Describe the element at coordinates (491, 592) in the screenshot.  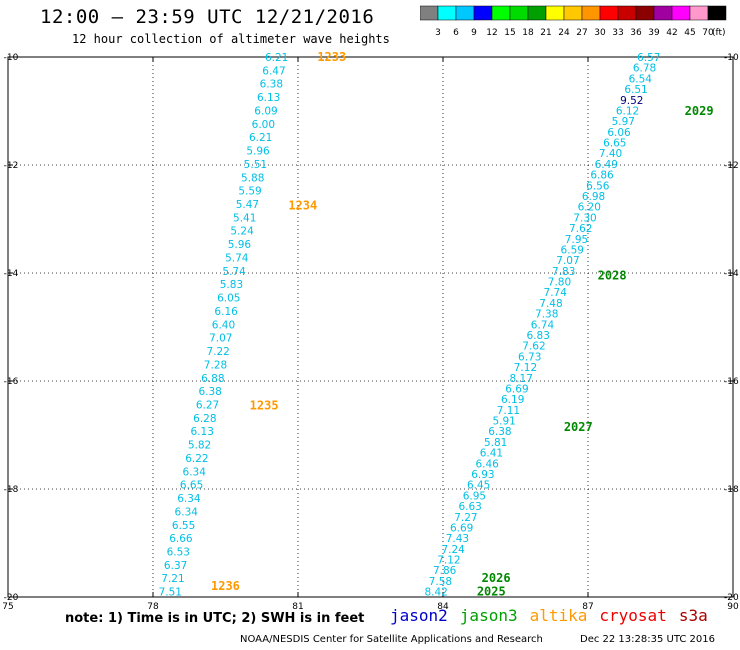
I see `pass-label: 2025` at that location.